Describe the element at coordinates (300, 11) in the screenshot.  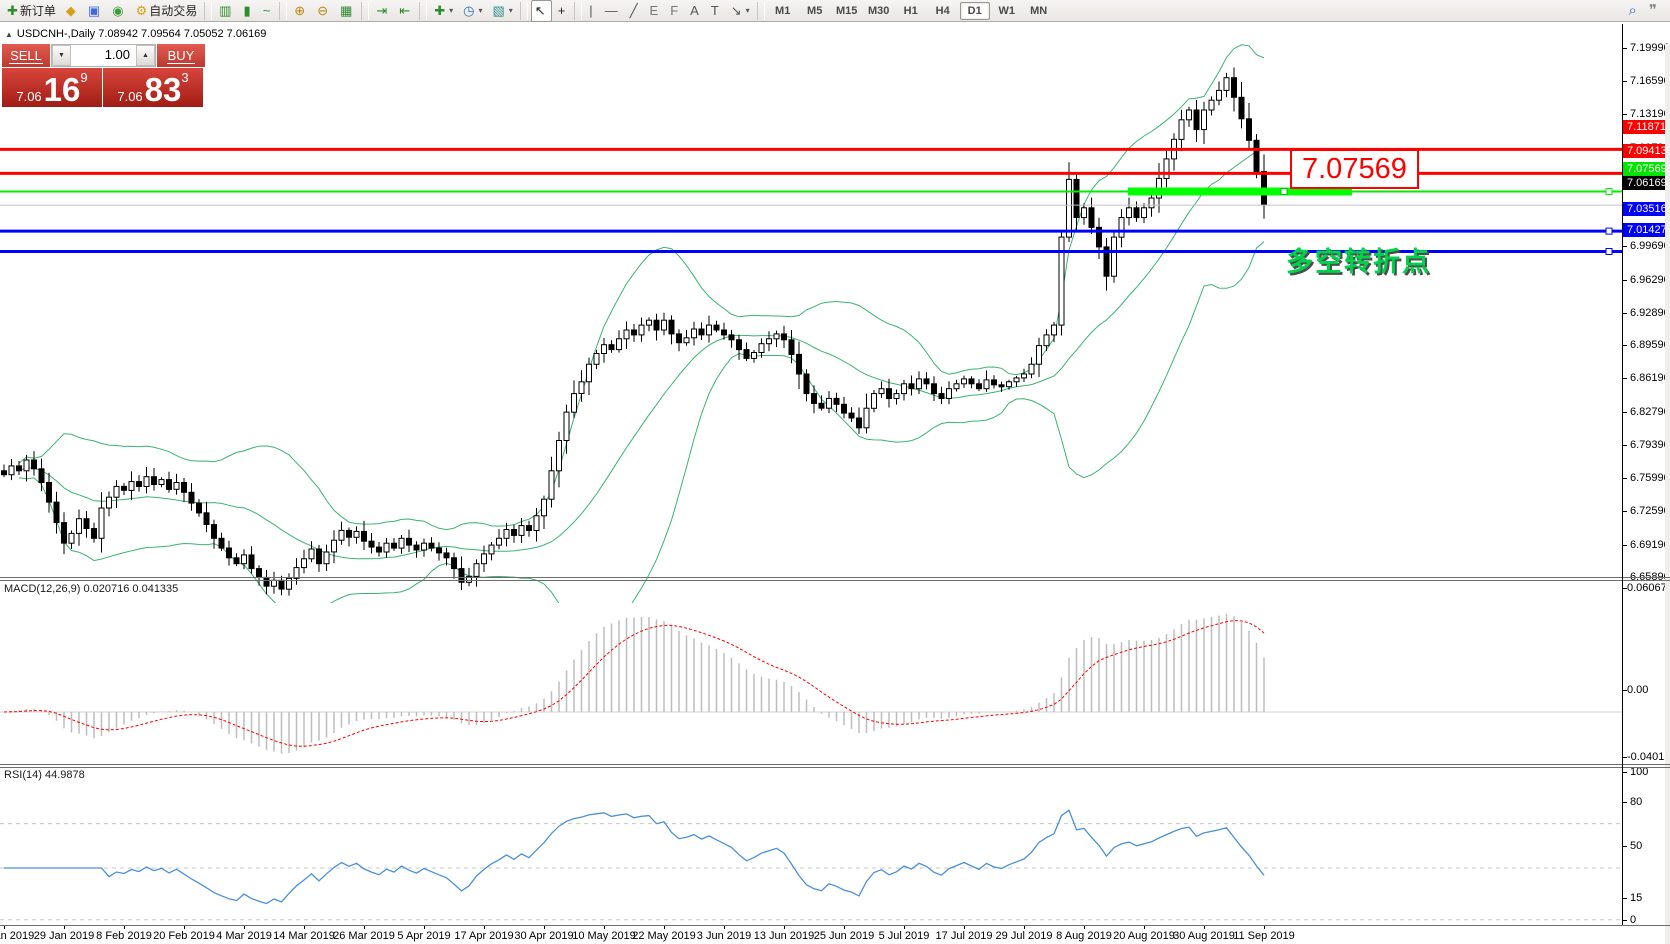
I see `zoom-in-button: ⊕` at that location.